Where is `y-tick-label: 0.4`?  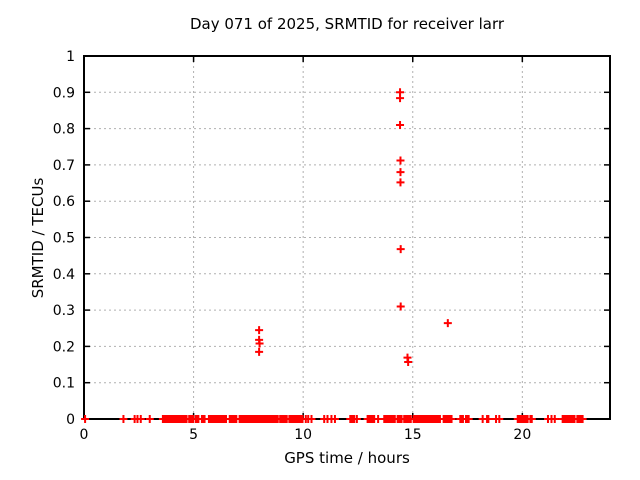
y-tick-label: 0.4 is located at coordinates (64, 275).